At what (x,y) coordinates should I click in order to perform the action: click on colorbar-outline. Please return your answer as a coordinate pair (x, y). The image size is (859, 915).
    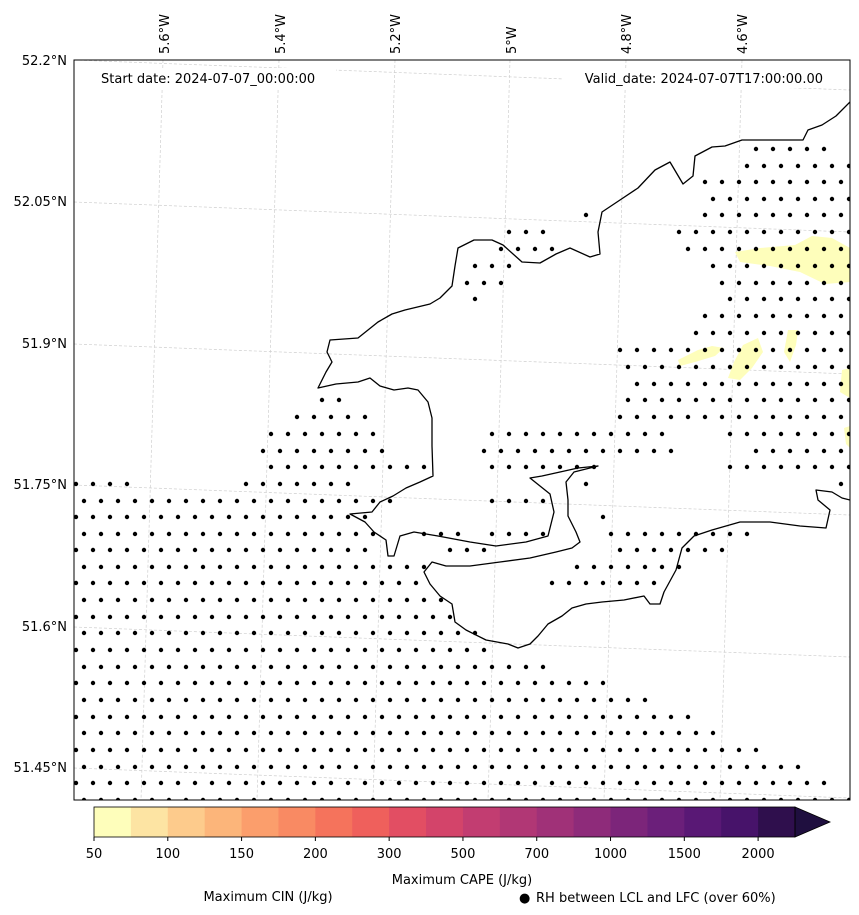
    Looking at the image, I should click on (444, 822).